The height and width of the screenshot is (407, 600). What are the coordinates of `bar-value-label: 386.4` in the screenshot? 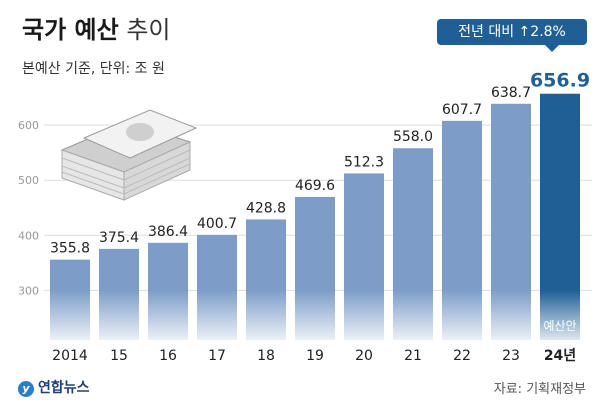 It's located at (168, 232).